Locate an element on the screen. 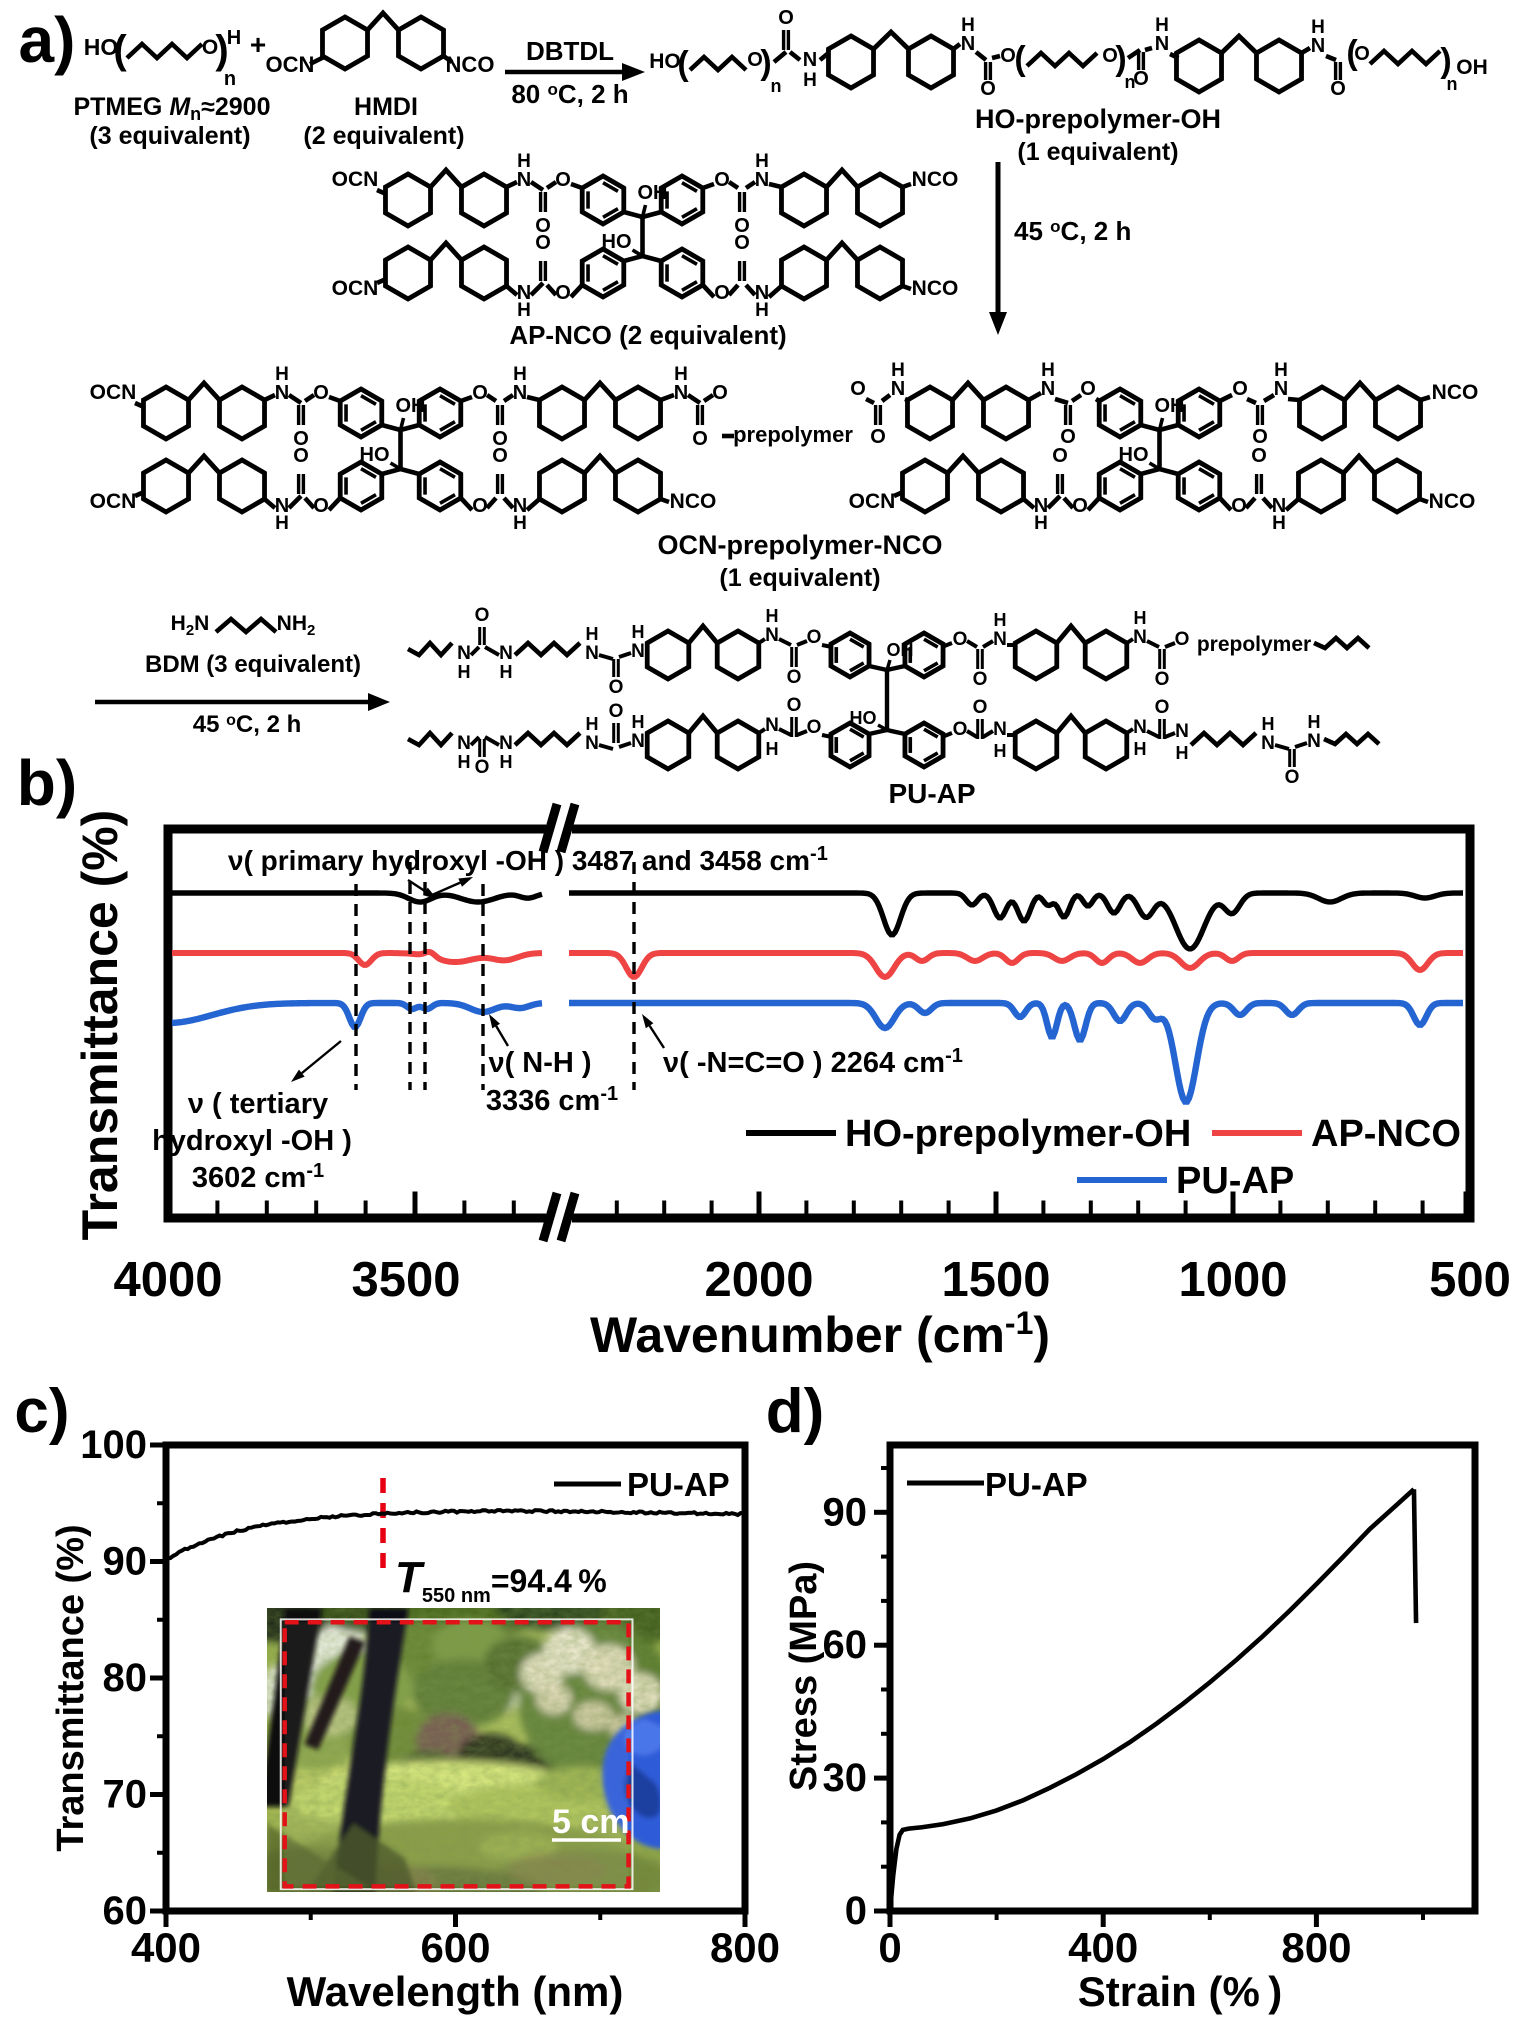  svg-text: n is located at coordinates (776, 86).